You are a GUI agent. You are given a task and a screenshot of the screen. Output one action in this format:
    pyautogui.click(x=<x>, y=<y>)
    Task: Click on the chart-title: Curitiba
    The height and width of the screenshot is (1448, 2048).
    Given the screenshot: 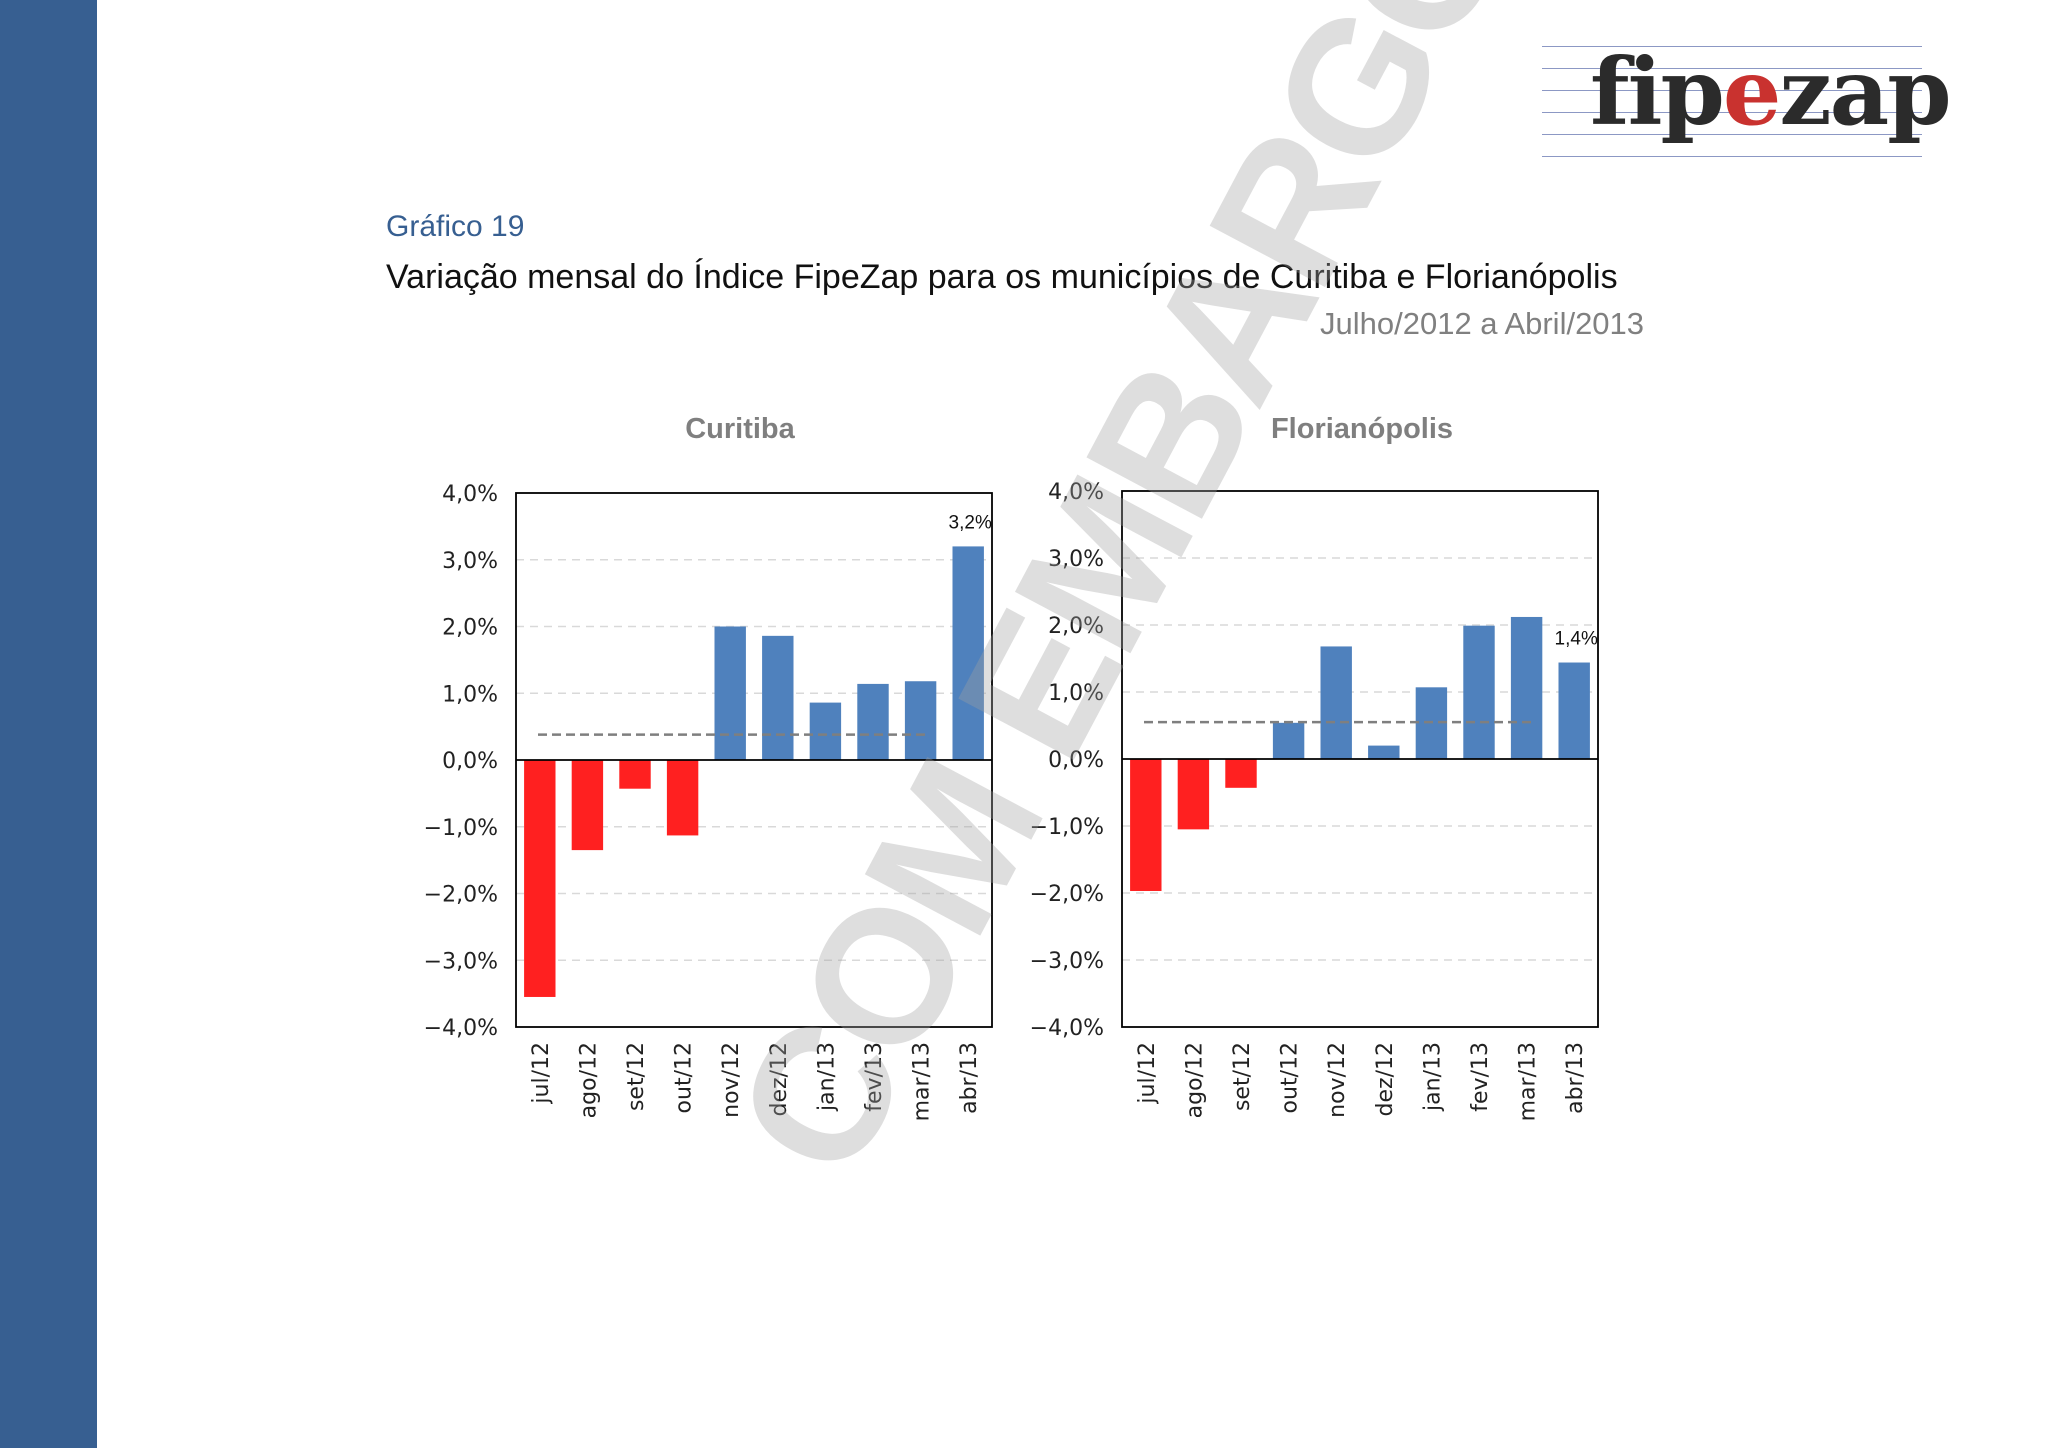 What is the action you would take?
    pyautogui.click(x=740, y=429)
    